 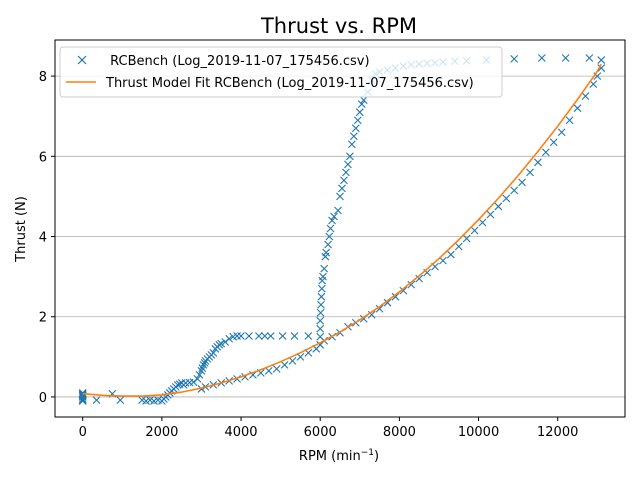 I want to click on y-tick-label-0: 0, so click(x=43, y=398).